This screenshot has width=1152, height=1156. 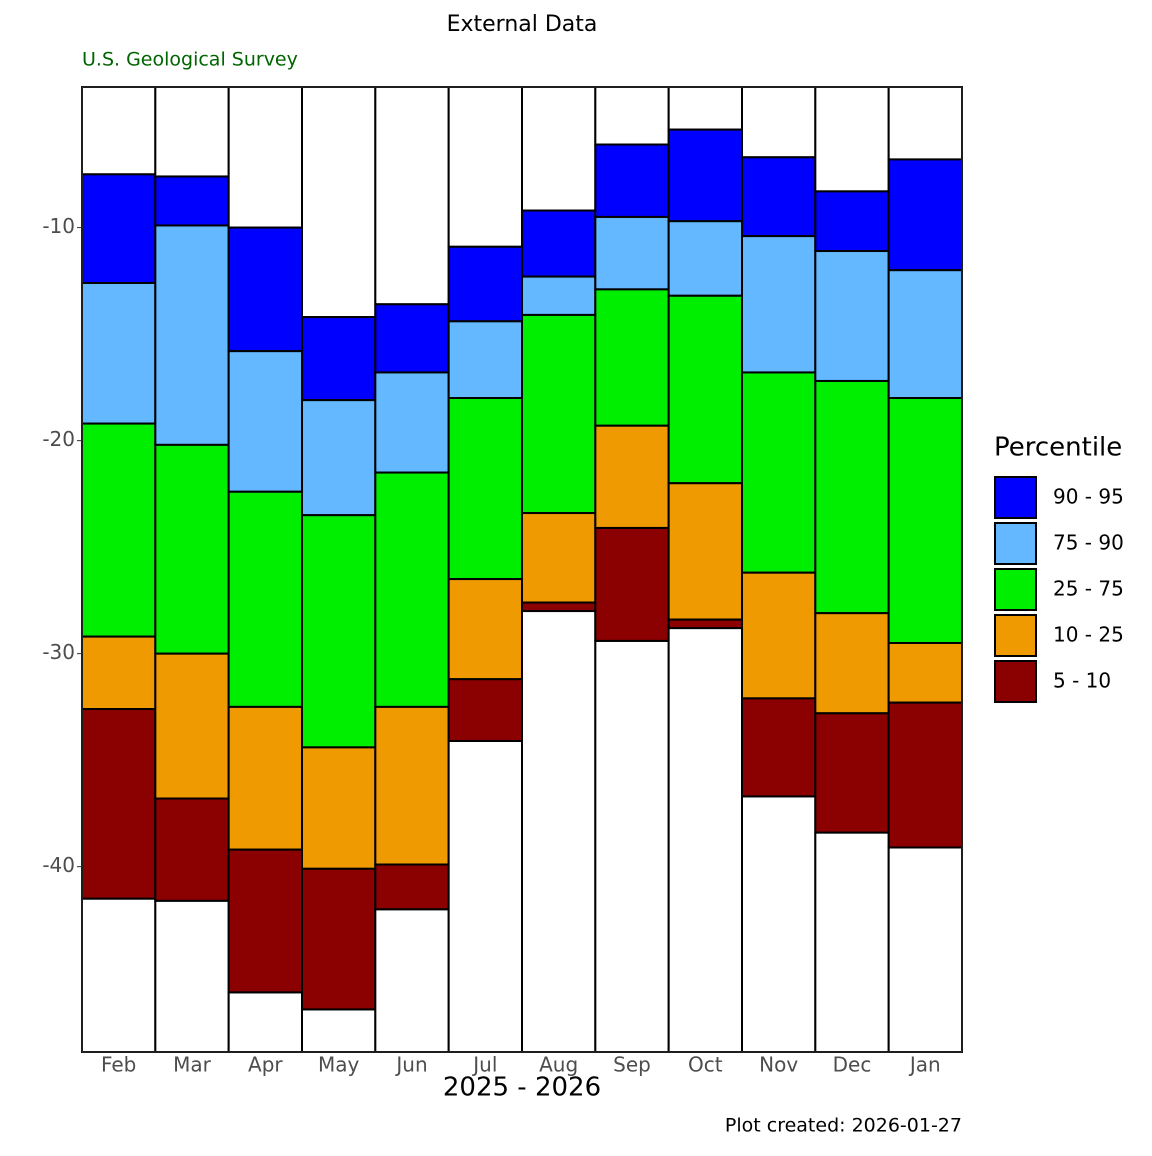 I want to click on legend-label: 25 - 75, so click(x=1088, y=589).